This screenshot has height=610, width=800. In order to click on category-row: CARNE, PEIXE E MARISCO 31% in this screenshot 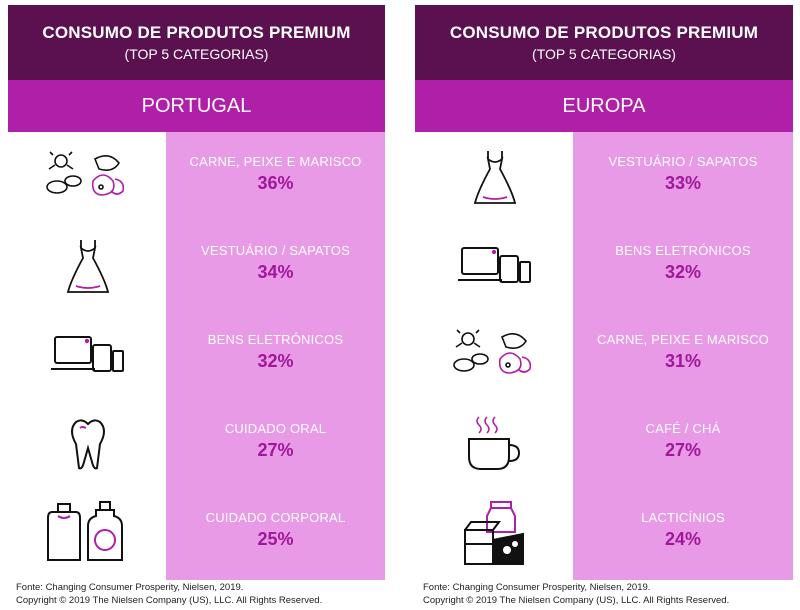, I will do `click(604, 354)`.